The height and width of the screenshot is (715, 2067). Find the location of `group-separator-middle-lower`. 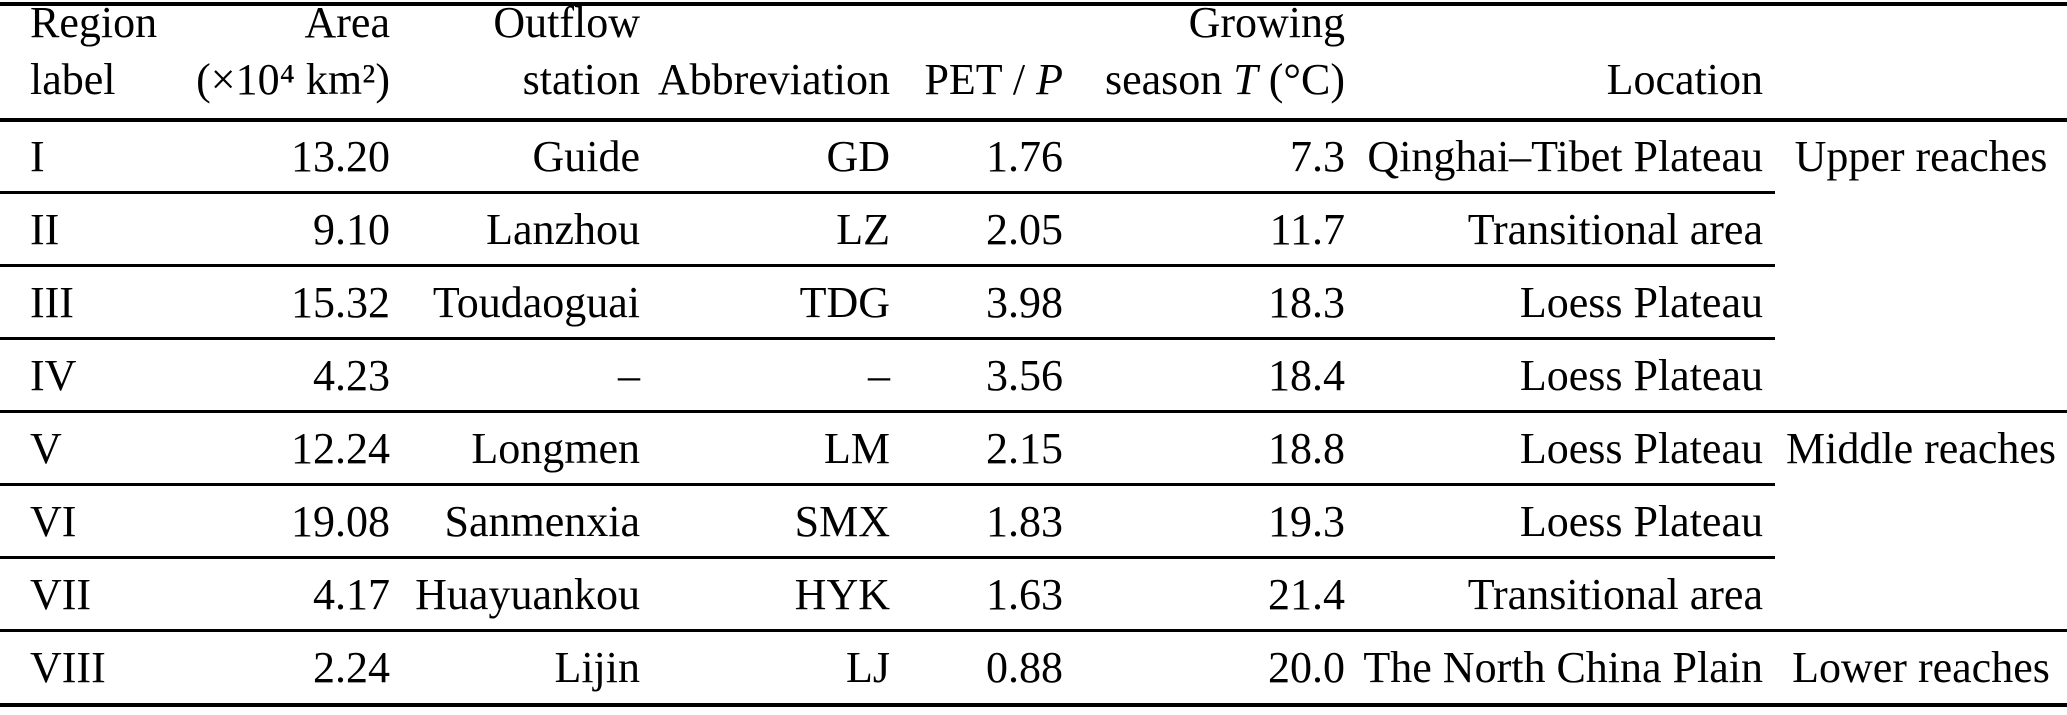

group-separator-middle-lower is located at coordinates (1033, 630).